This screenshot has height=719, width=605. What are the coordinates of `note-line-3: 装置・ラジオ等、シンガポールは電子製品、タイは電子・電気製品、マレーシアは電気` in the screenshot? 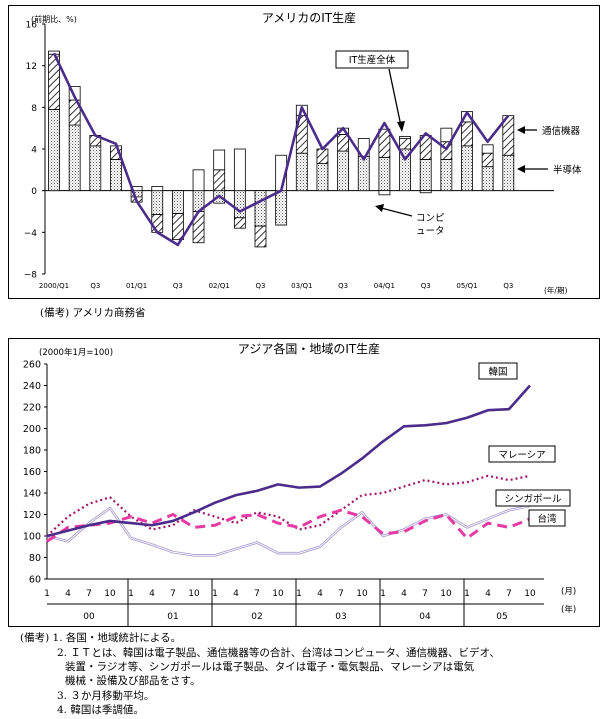 It's located at (270, 667).